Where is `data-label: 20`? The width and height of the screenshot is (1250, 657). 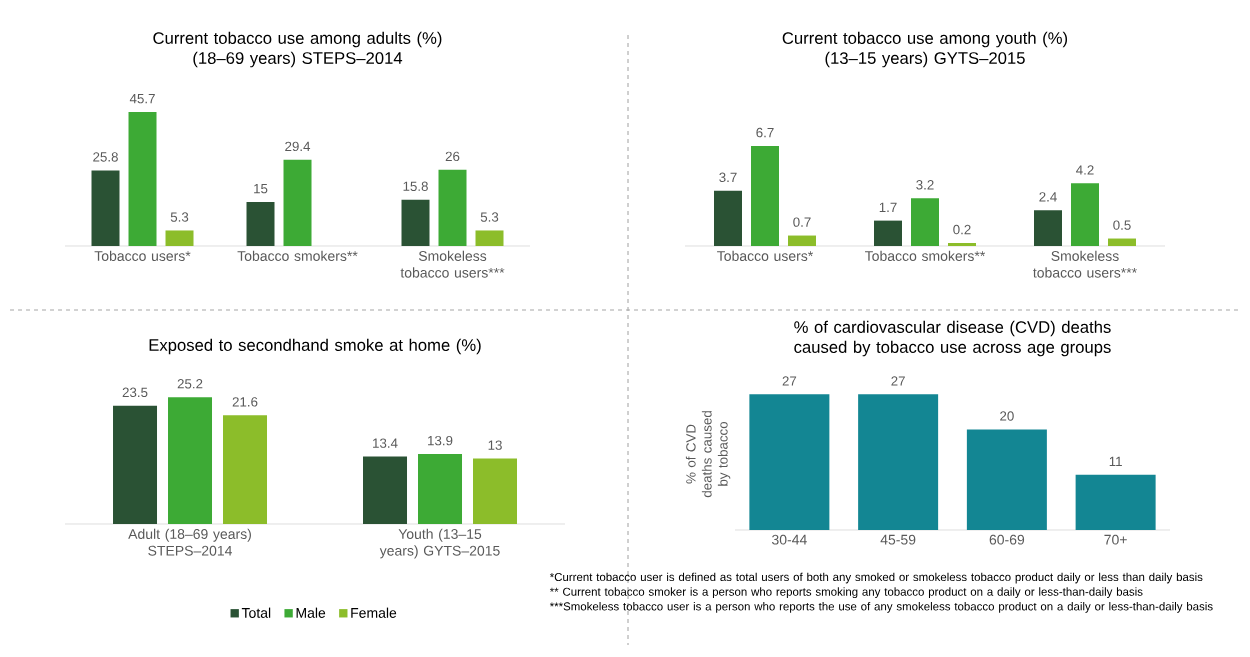 data-label: 20 is located at coordinates (1007, 416).